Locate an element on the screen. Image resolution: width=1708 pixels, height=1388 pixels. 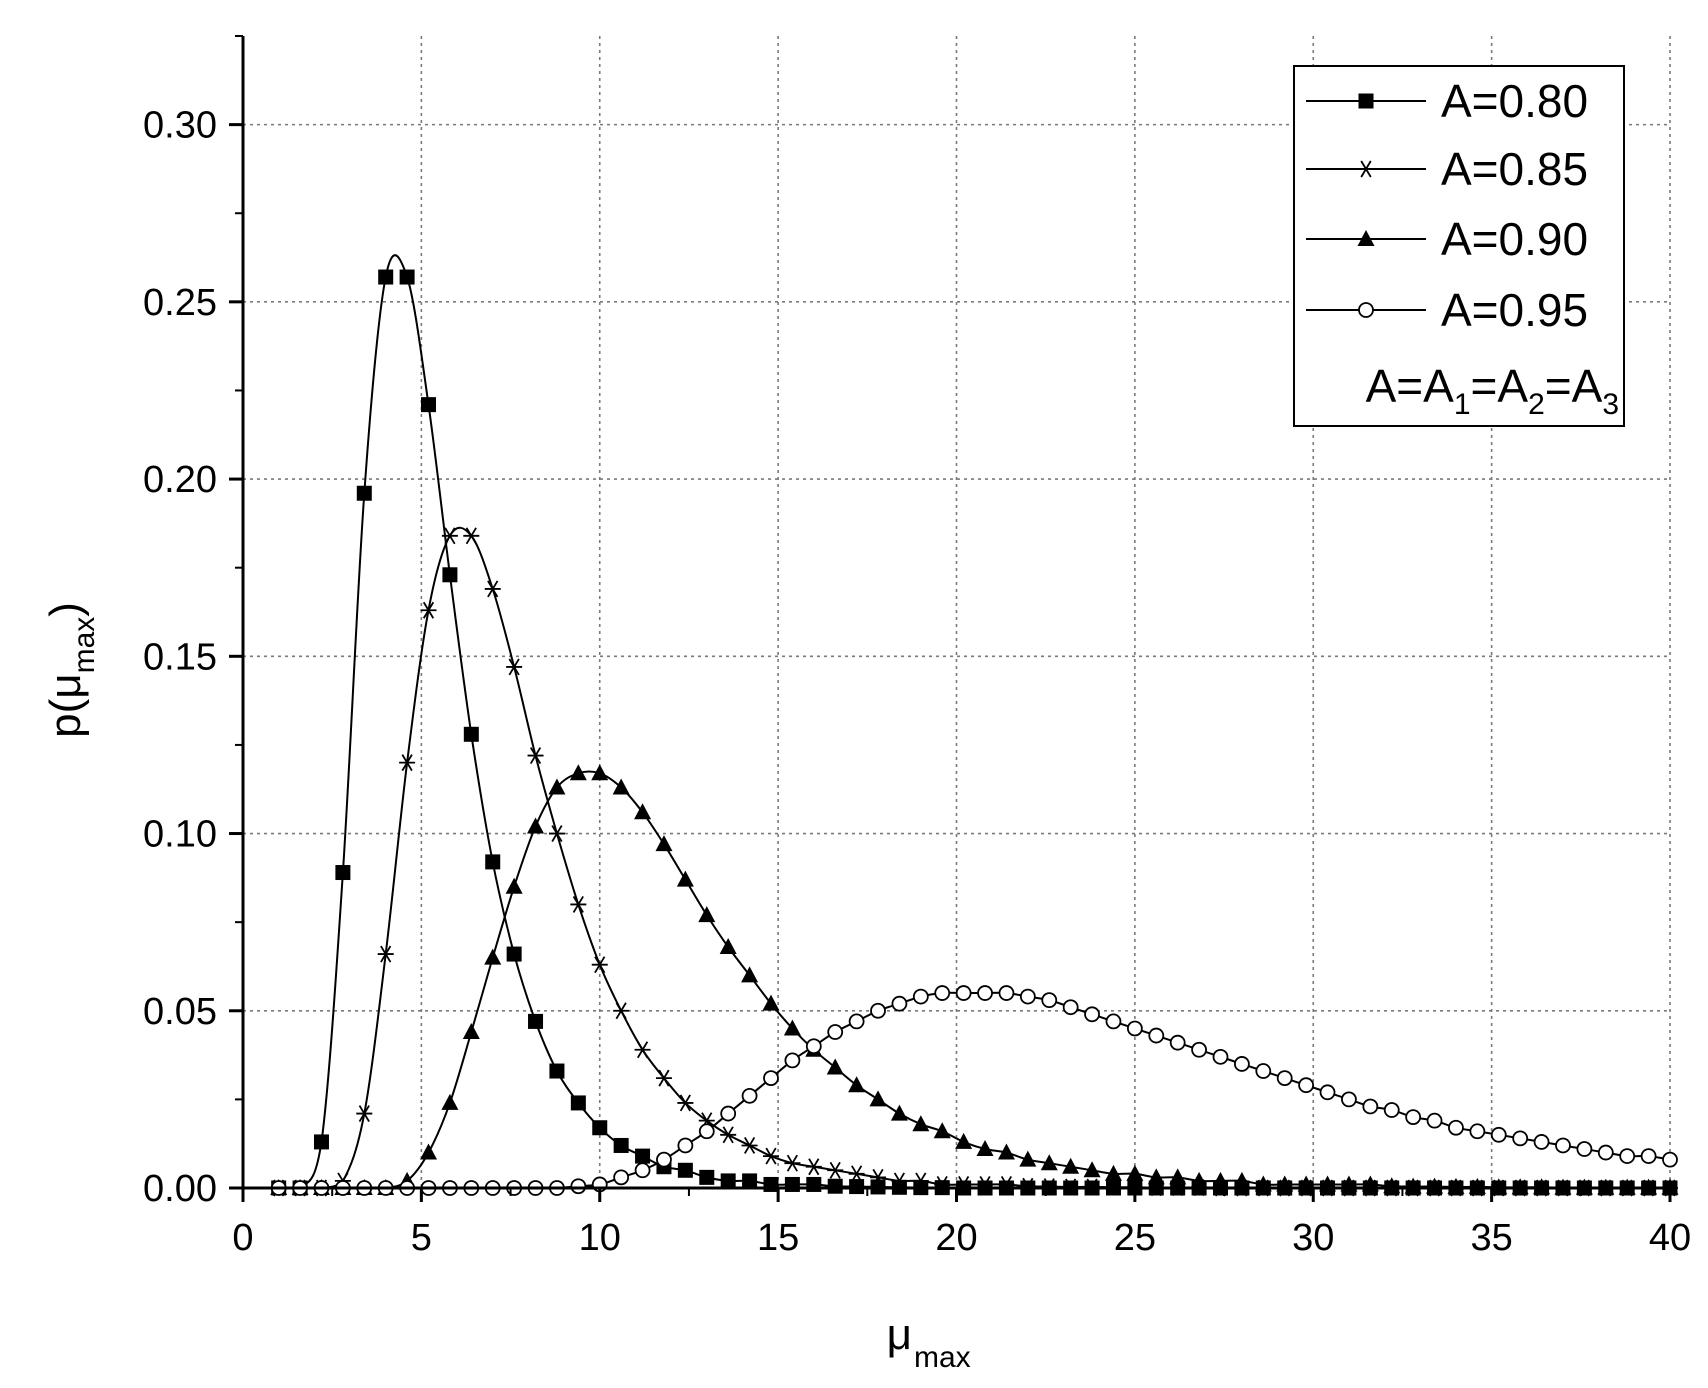
svg-text: p(μmax) is located at coordinates (71, 670).